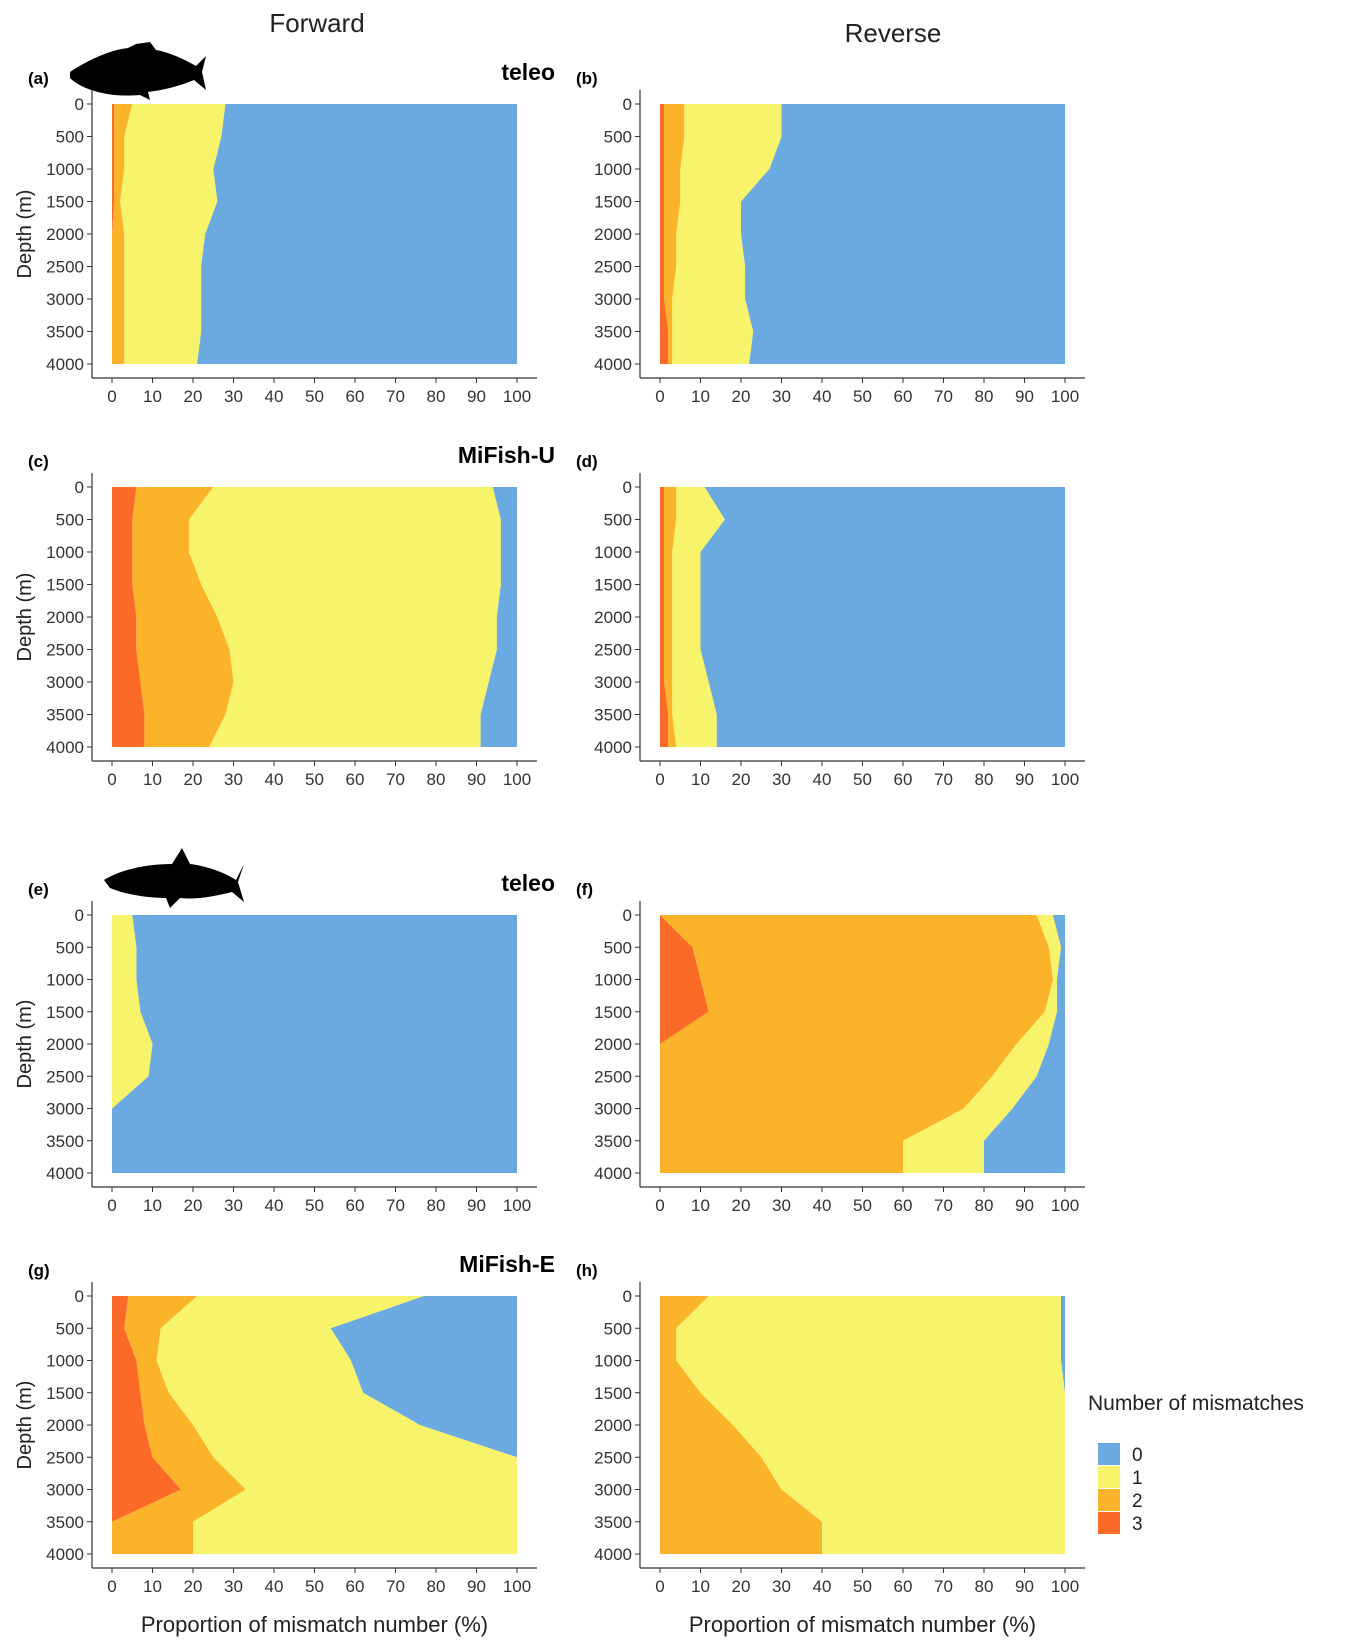  I want to click on legend-label: 2, so click(1137, 1501).